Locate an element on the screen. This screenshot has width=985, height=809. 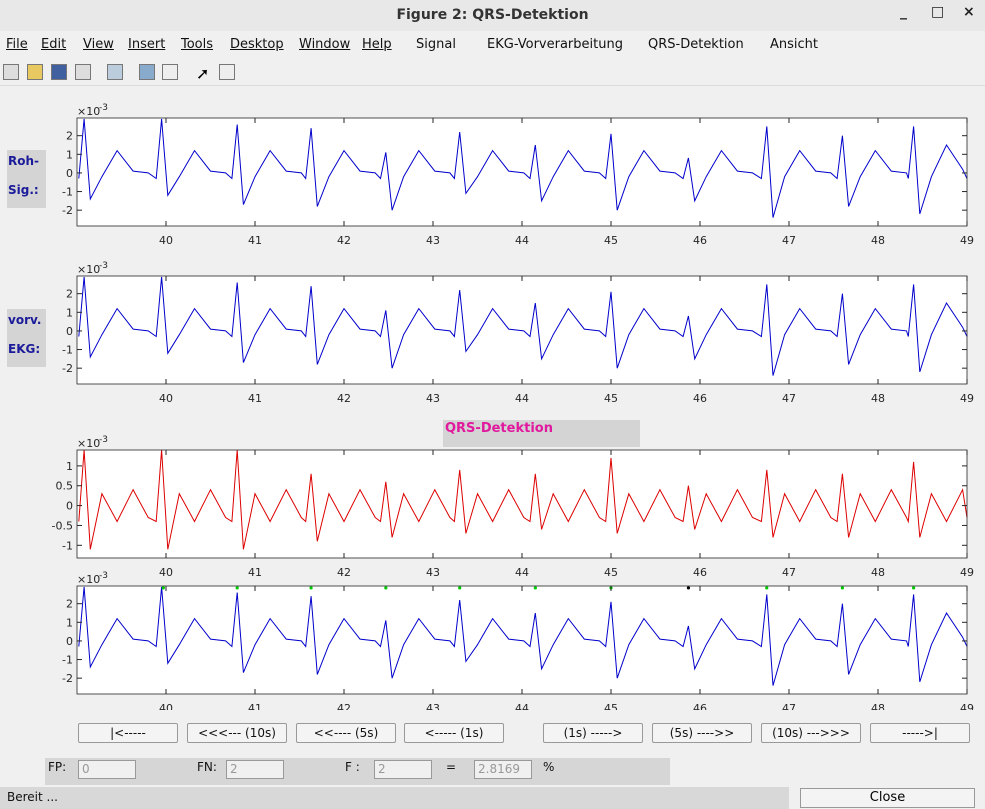
side-label: vorv. EKG: is located at coordinates (26, 338).